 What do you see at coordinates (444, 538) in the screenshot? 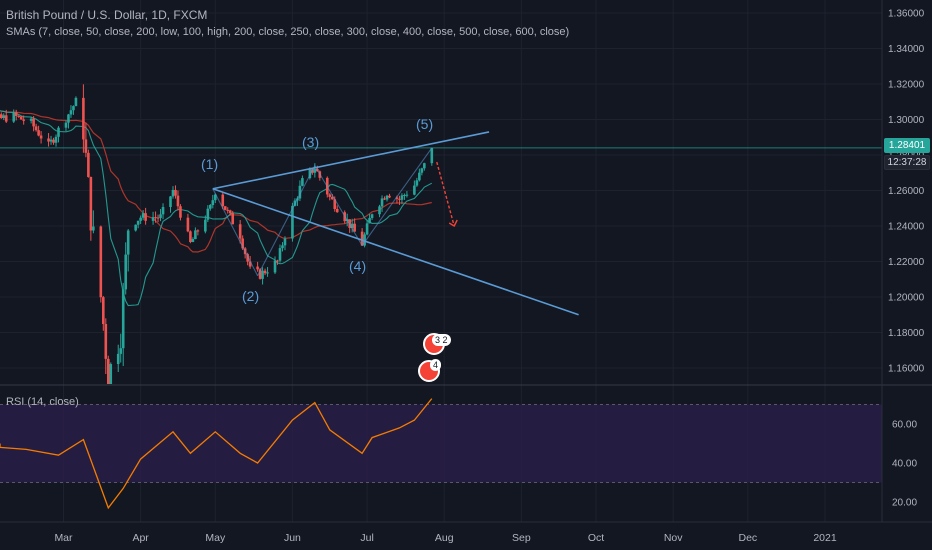
I see `time-tick-label: Aug` at bounding box center [444, 538].